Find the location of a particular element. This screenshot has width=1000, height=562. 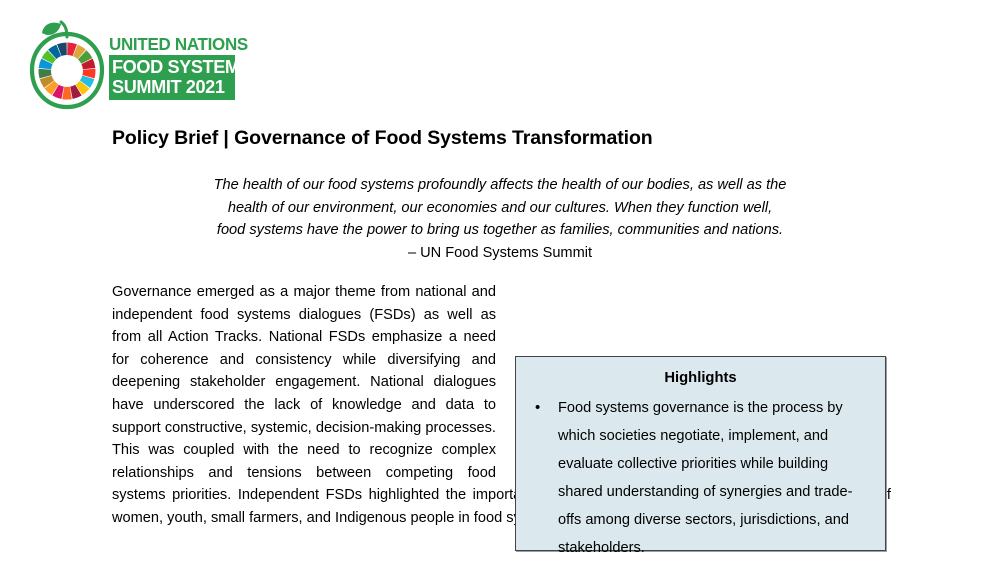

logo-line-food-systems: FOOD SYSTEMS is located at coordinates (182, 66).